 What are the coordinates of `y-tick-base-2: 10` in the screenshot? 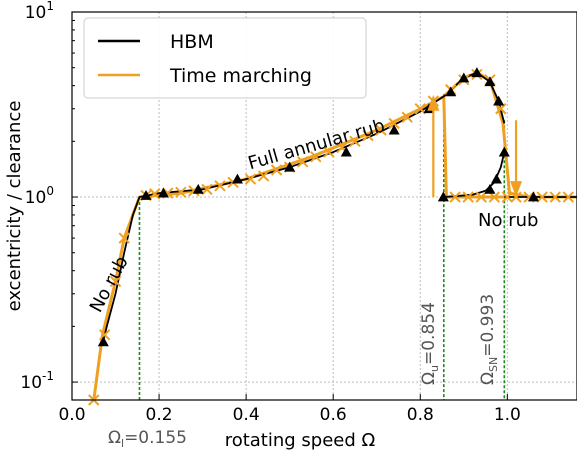 It's located at (36, 13).